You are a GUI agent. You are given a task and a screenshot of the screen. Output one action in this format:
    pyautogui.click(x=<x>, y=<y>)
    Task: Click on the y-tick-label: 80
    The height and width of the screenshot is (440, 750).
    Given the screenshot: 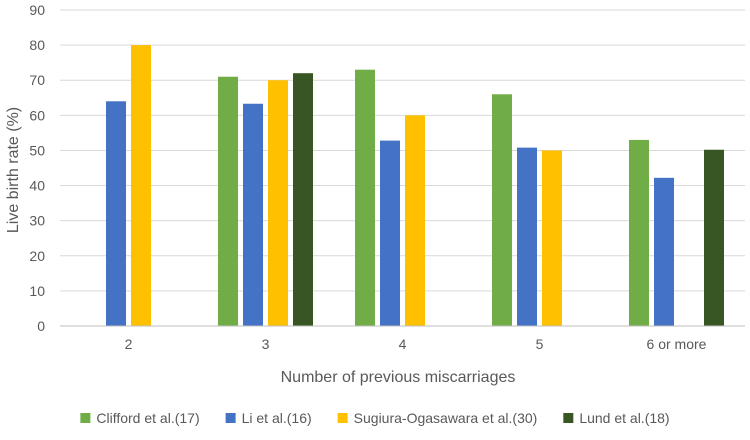 What is the action you would take?
    pyautogui.click(x=37, y=45)
    